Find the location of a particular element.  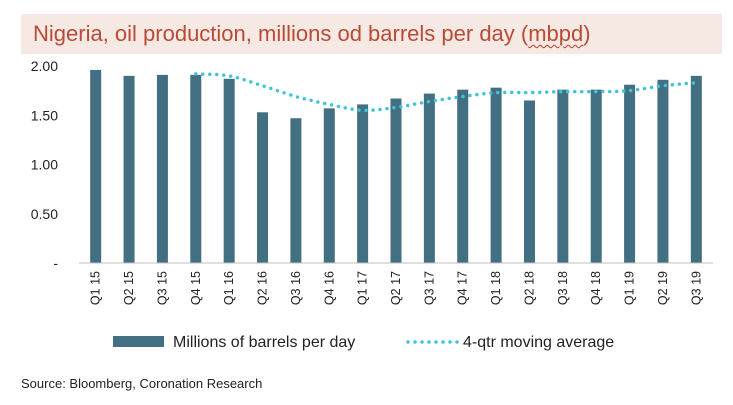

x-tick-label: Q2 19 is located at coordinates (663, 288).